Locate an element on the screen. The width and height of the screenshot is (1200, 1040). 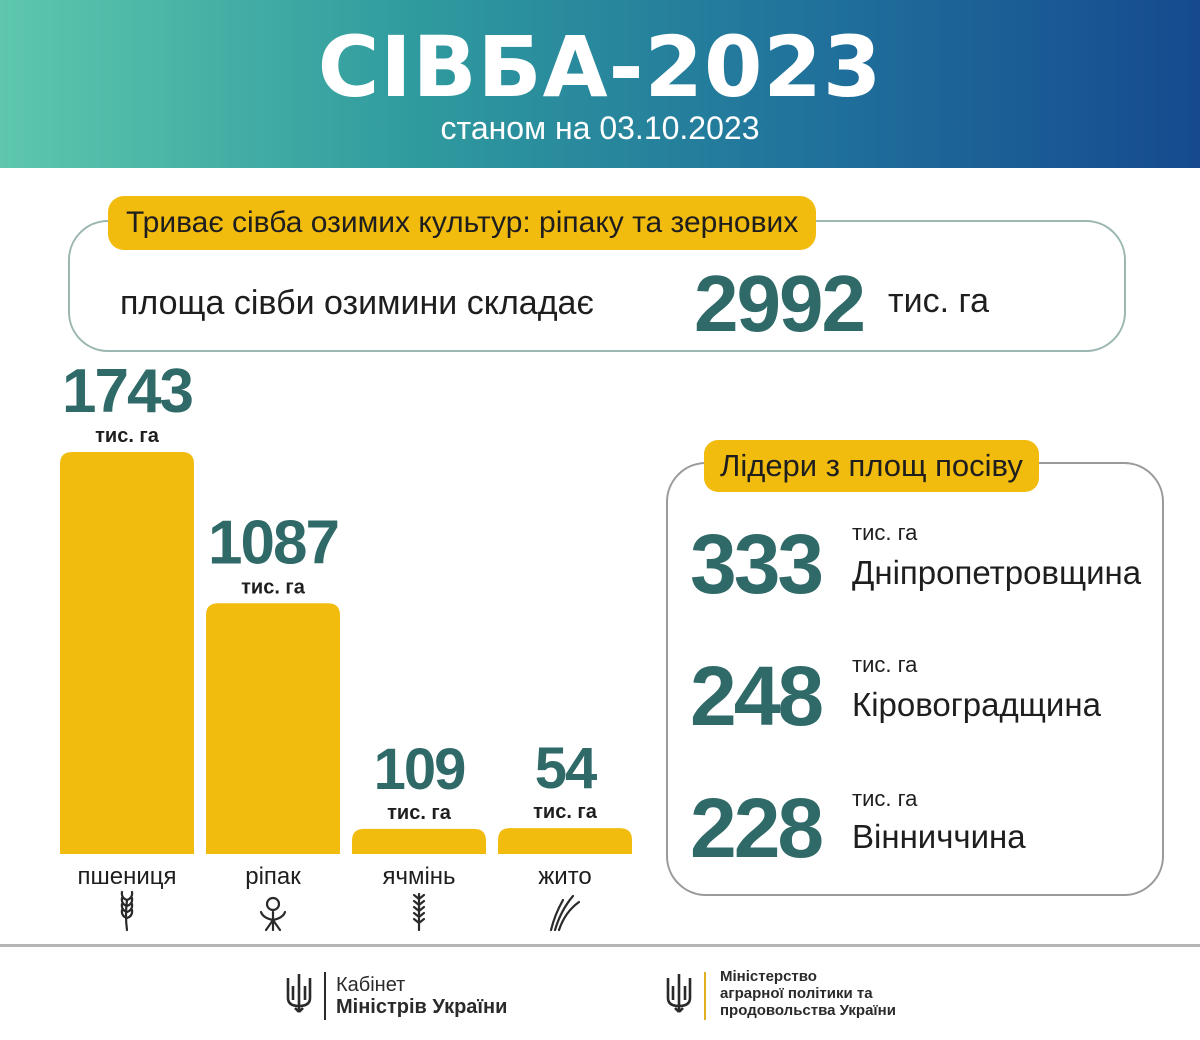
rye-icon is located at coordinates (565, 913).